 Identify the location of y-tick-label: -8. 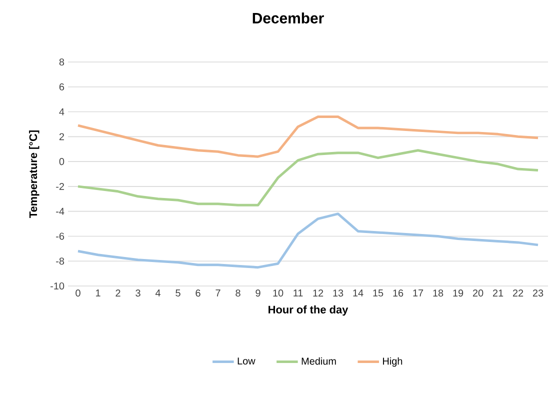
(60, 261).